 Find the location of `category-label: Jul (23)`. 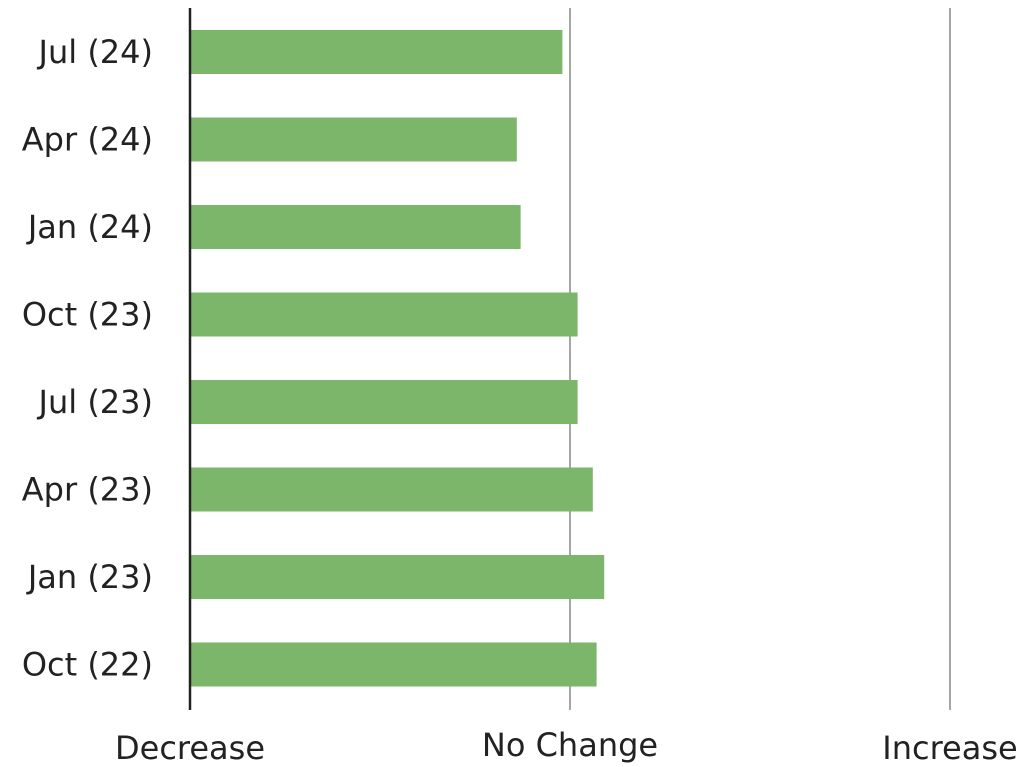

category-label: Jul (23) is located at coordinates (95, 402).